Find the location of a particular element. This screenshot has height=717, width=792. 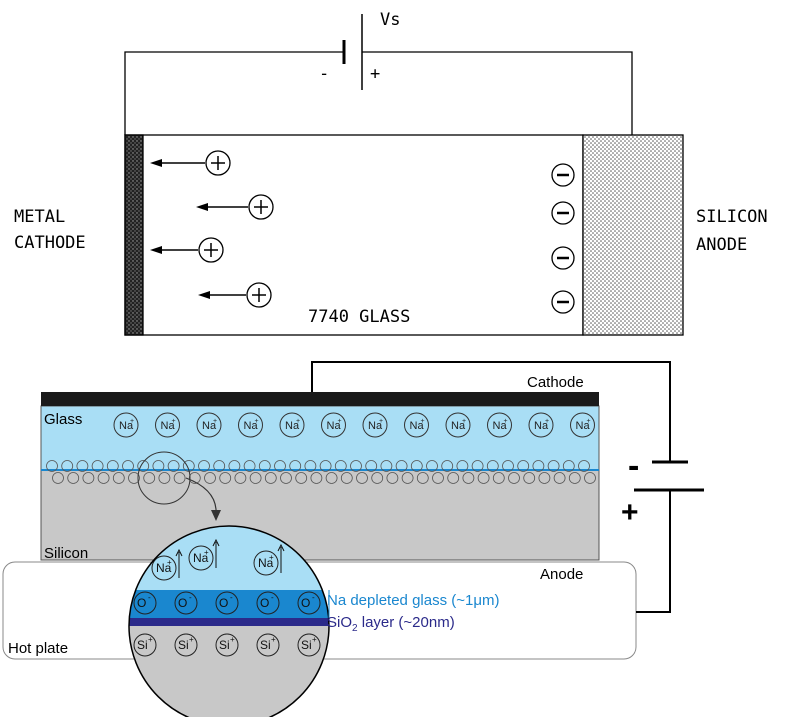

magnified-na-ion: Na+ is located at coordinates (269, 559).